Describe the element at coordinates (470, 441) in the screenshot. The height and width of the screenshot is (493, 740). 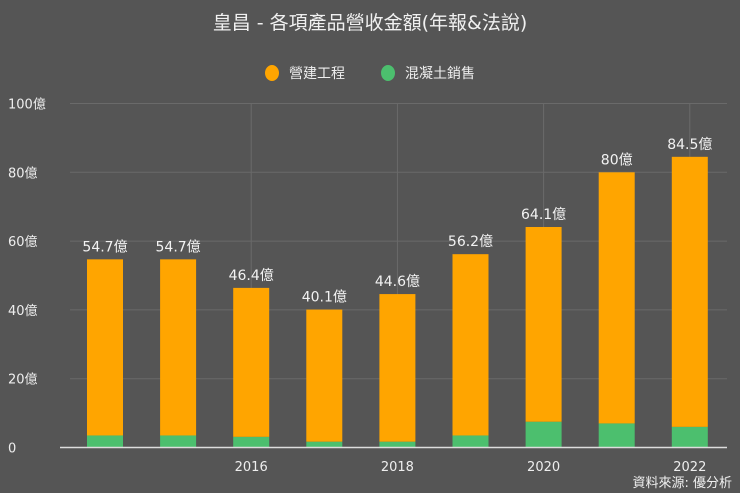
I see `bar-concrete-2019` at that location.